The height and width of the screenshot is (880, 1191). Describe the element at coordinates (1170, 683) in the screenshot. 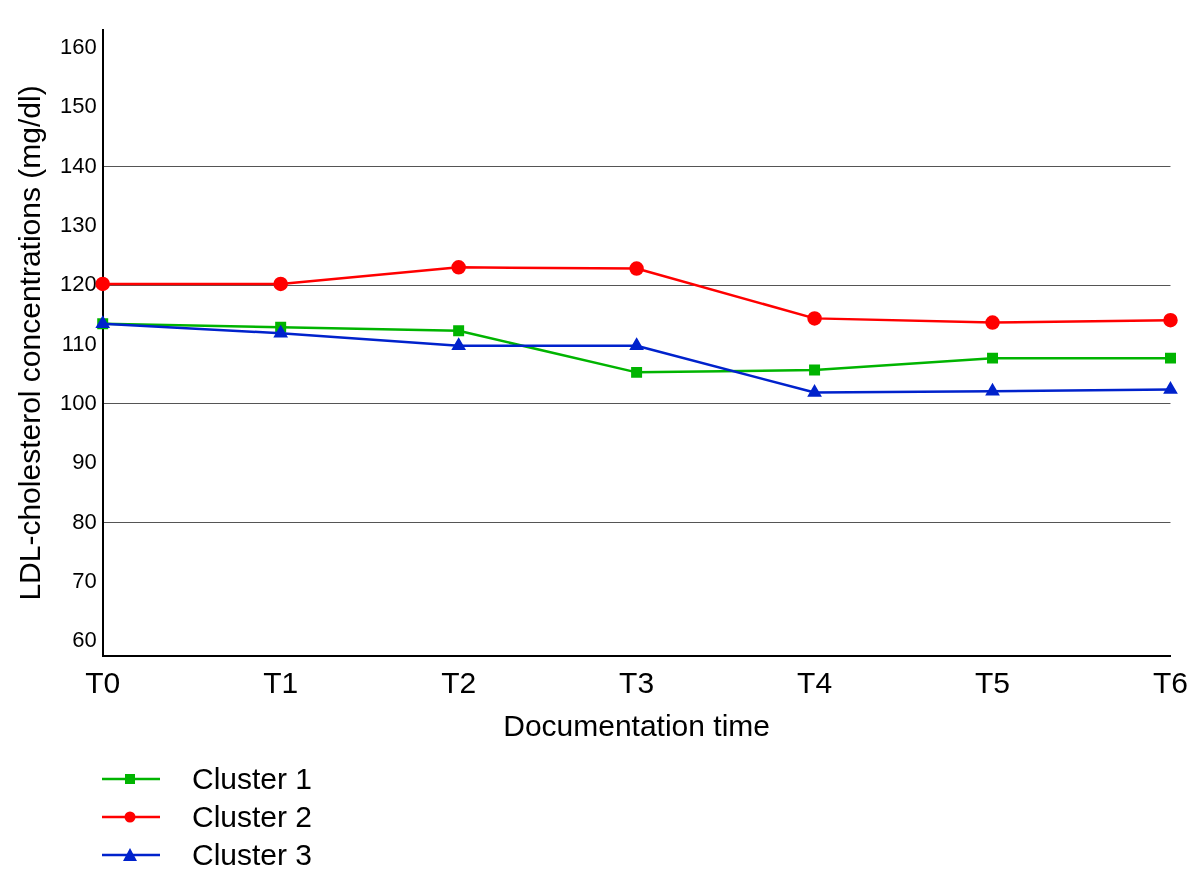

I see `x-tick-label: T6` at that location.